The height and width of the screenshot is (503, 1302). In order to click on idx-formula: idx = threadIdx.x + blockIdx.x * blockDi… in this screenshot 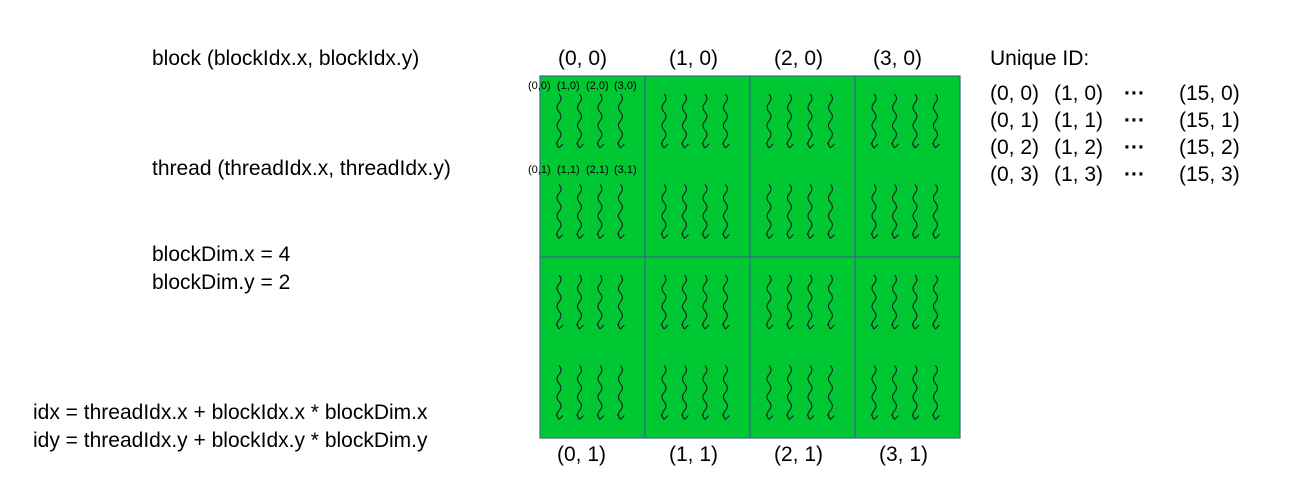, I will do `click(230, 412)`.